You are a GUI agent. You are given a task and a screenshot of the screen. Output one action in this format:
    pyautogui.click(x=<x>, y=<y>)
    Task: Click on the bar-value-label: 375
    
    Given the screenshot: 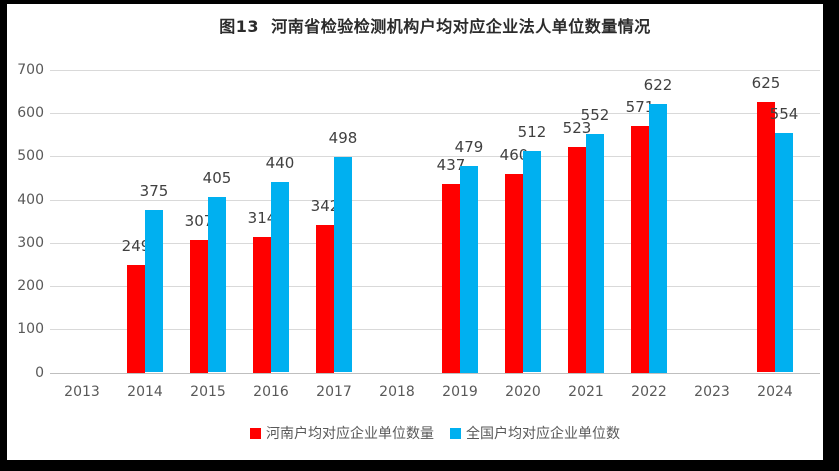 What is the action you would take?
    pyautogui.click(x=154, y=191)
    